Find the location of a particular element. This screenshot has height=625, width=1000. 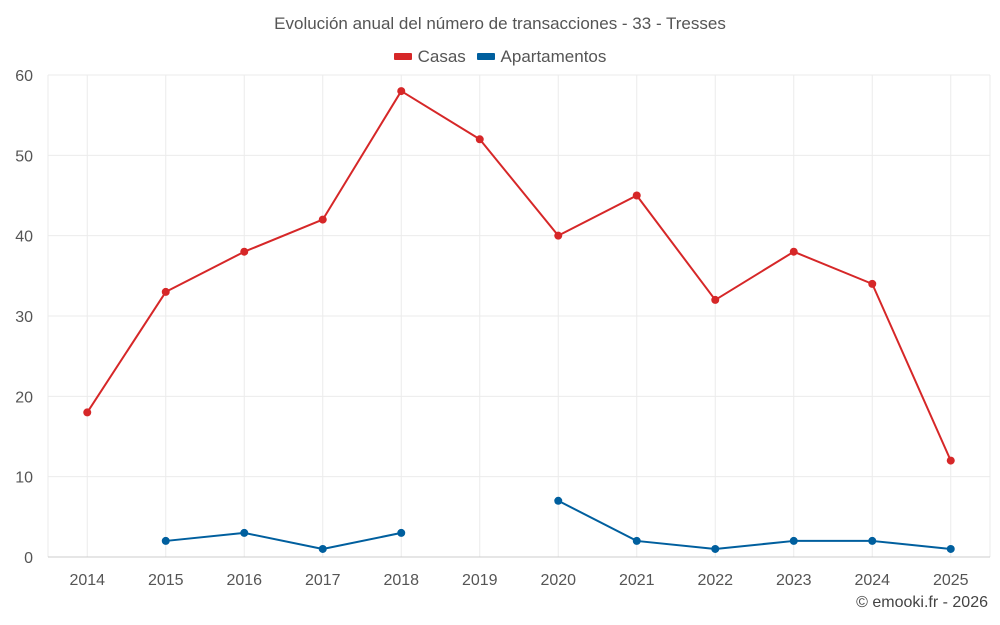

chart-legend: Casas Apartamentos is located at coordinates (500, 56).